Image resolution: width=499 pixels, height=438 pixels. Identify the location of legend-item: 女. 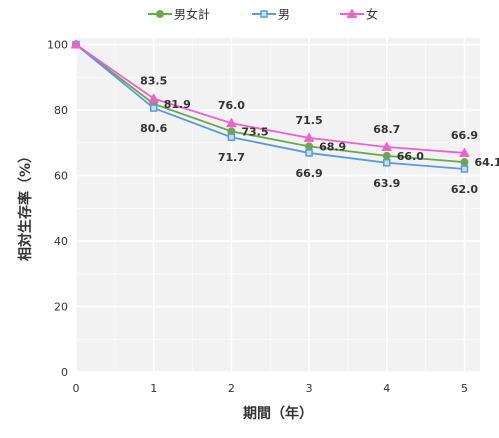
(359, 14).